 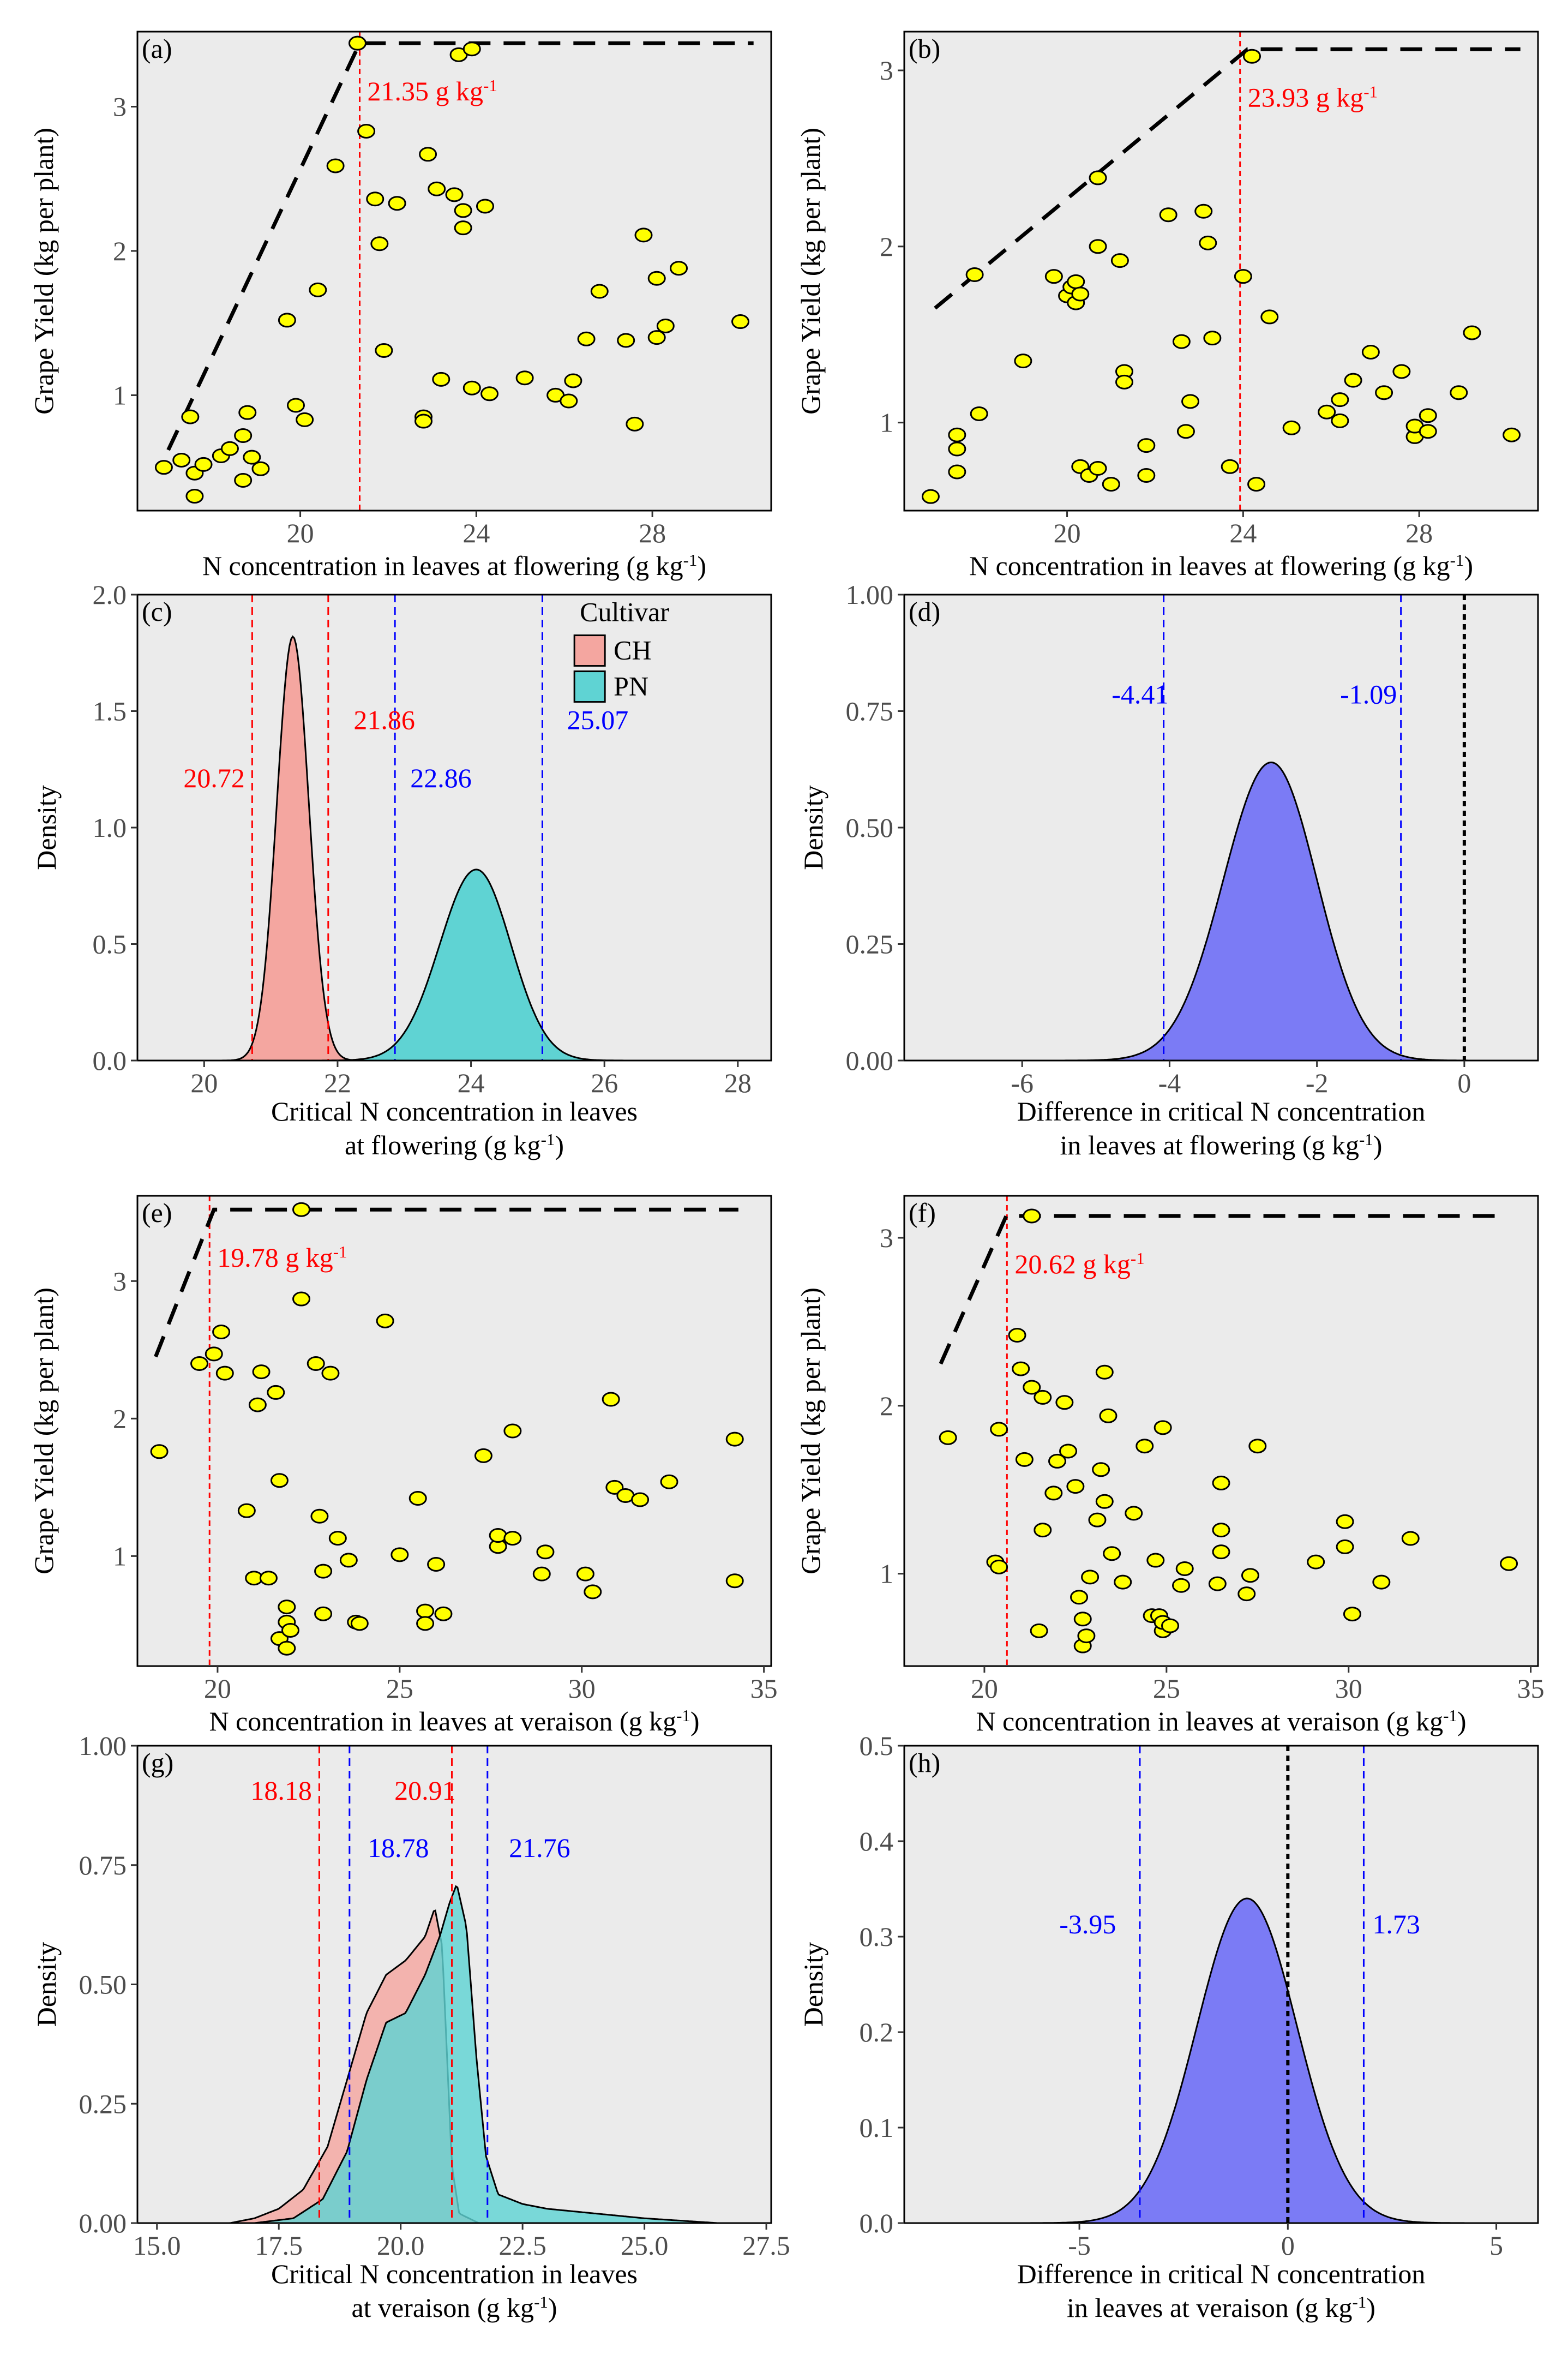 I want to click on vline-label: 1.73, so click(x=1396, y=1924).